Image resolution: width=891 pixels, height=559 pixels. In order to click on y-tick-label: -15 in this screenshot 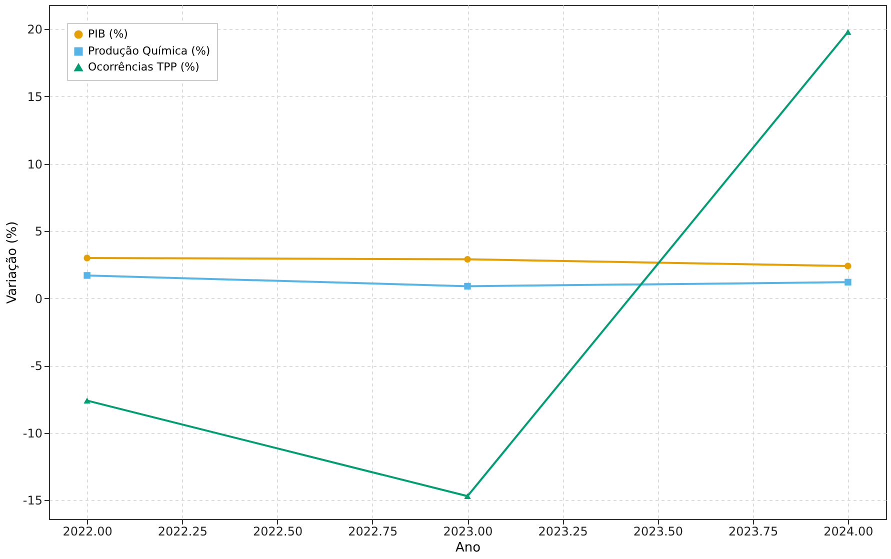, I will do `click(32, 501)`.